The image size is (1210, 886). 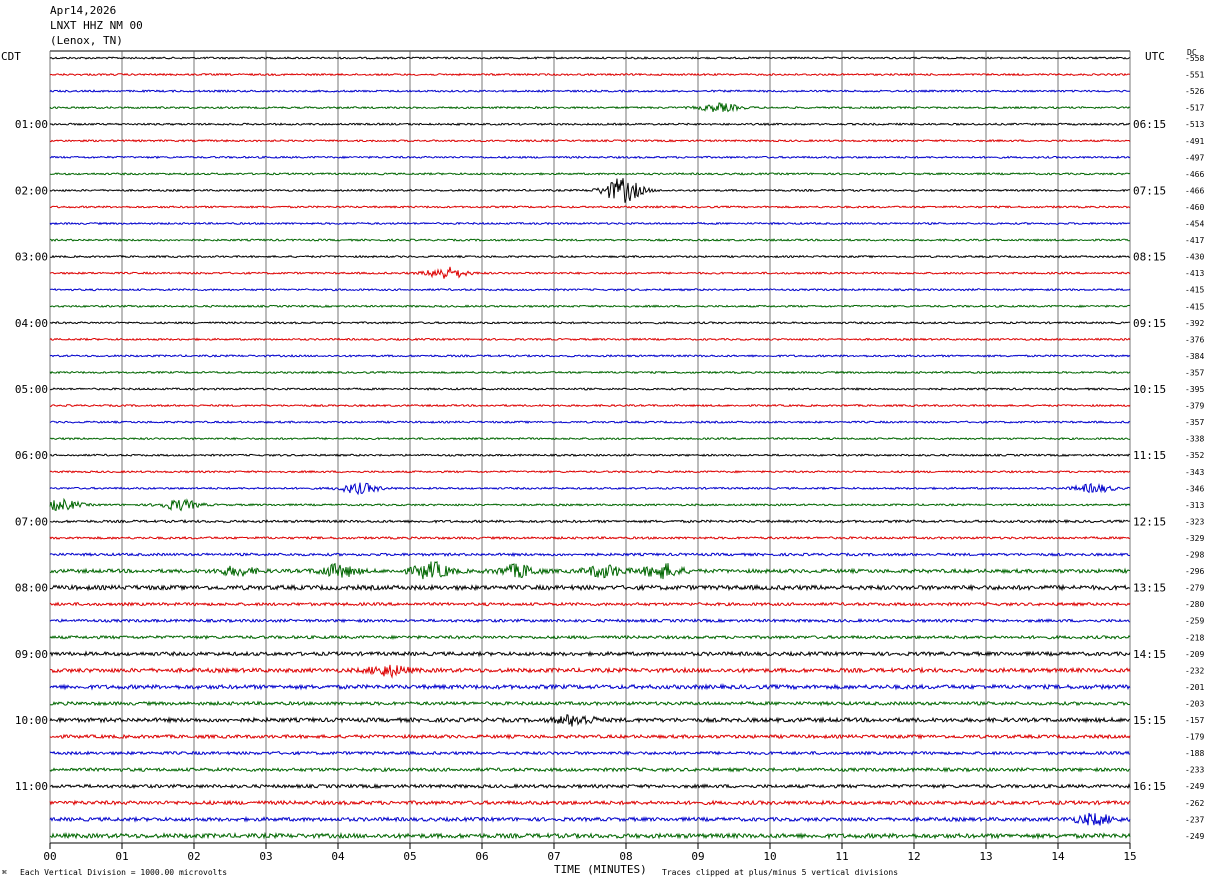 What do you see at coordinates (1149, 389) in the screenshot?
I see `right-hour-label: 10:15` at bounding box center [1149, 389].